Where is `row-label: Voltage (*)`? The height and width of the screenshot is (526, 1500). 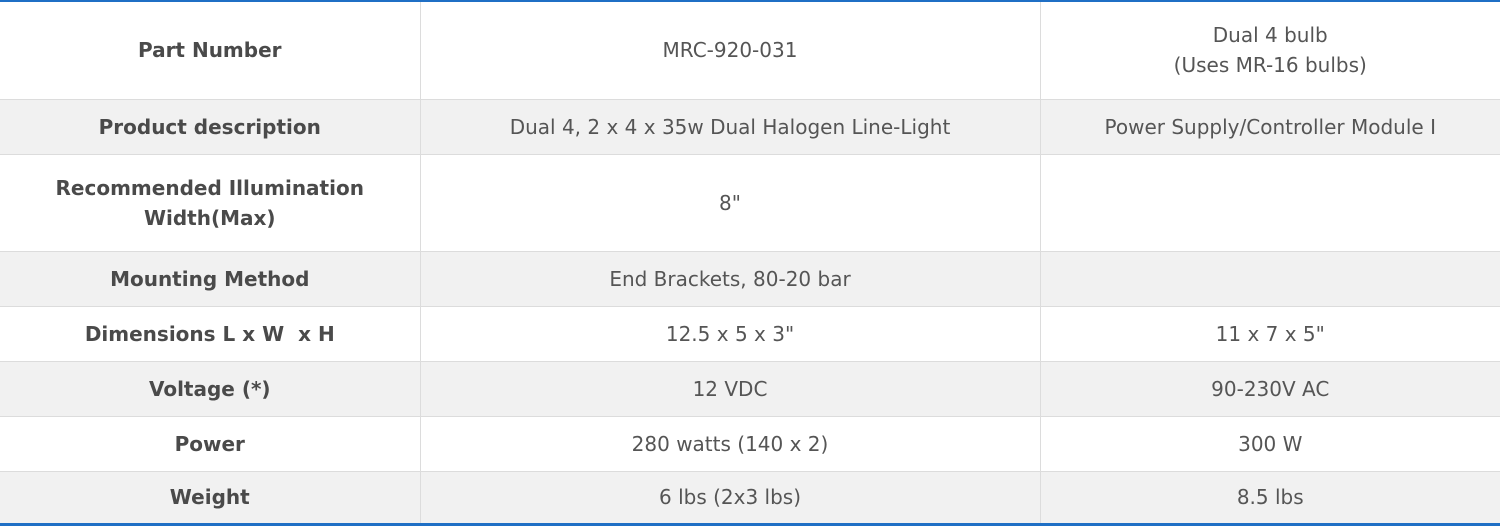
row-label: Voltage (*) is located at coordinates (210, 388).